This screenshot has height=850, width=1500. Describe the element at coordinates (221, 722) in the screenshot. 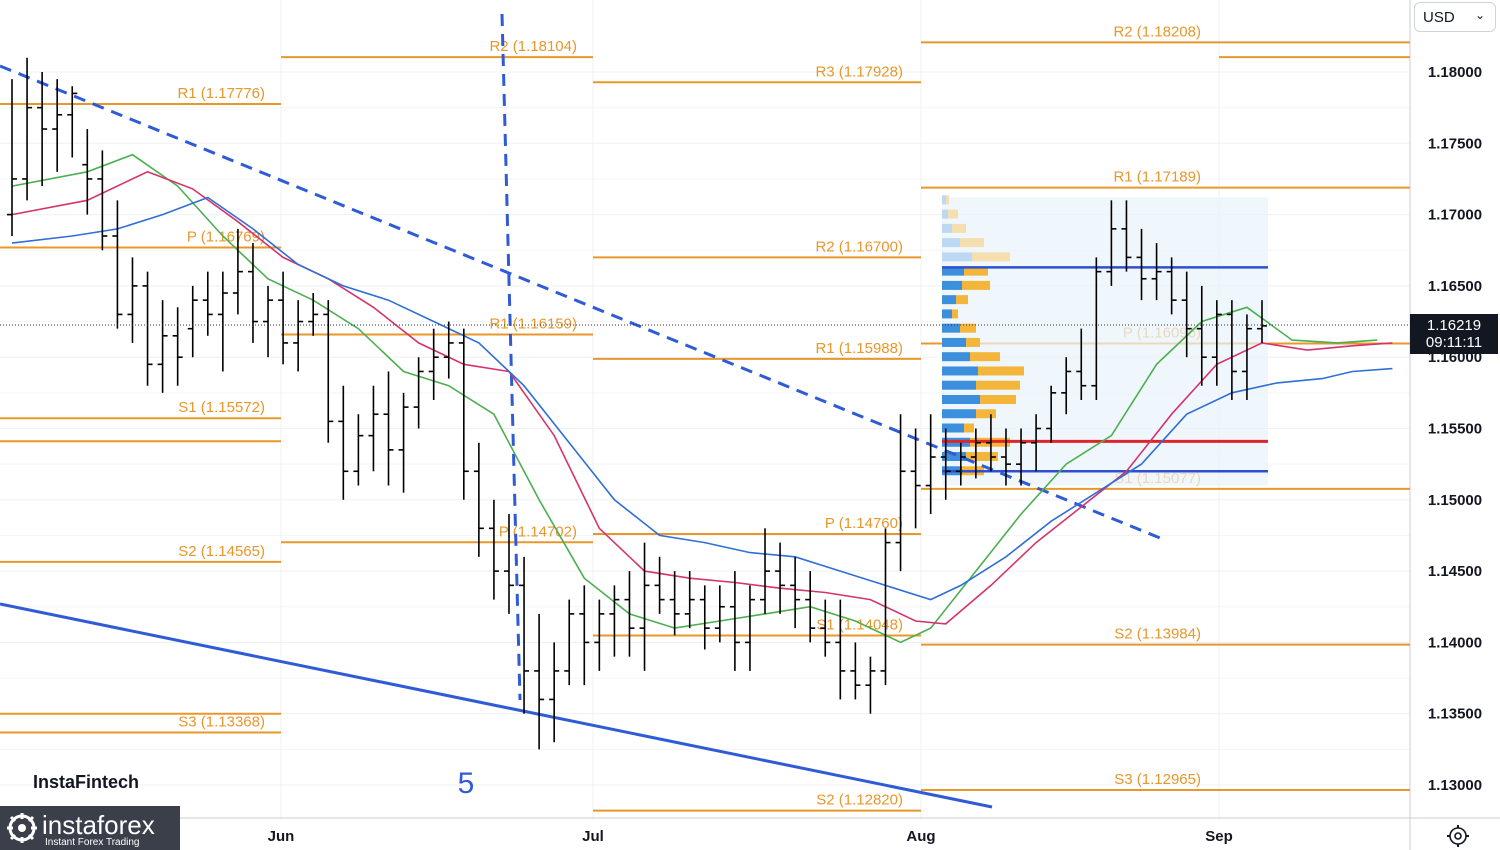

I see `pivot-label: S3 (1.13368)` at that location.